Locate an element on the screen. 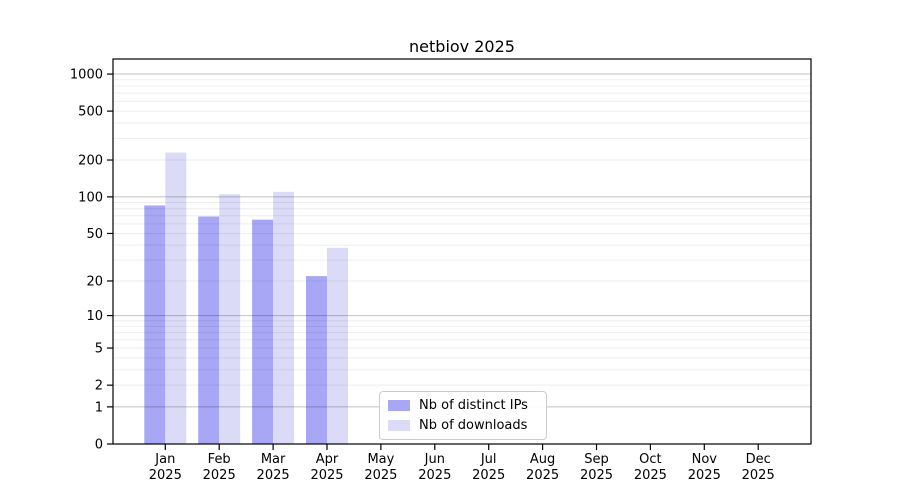  x-tick-label-month: Aug is located at coordinates (542, 459).